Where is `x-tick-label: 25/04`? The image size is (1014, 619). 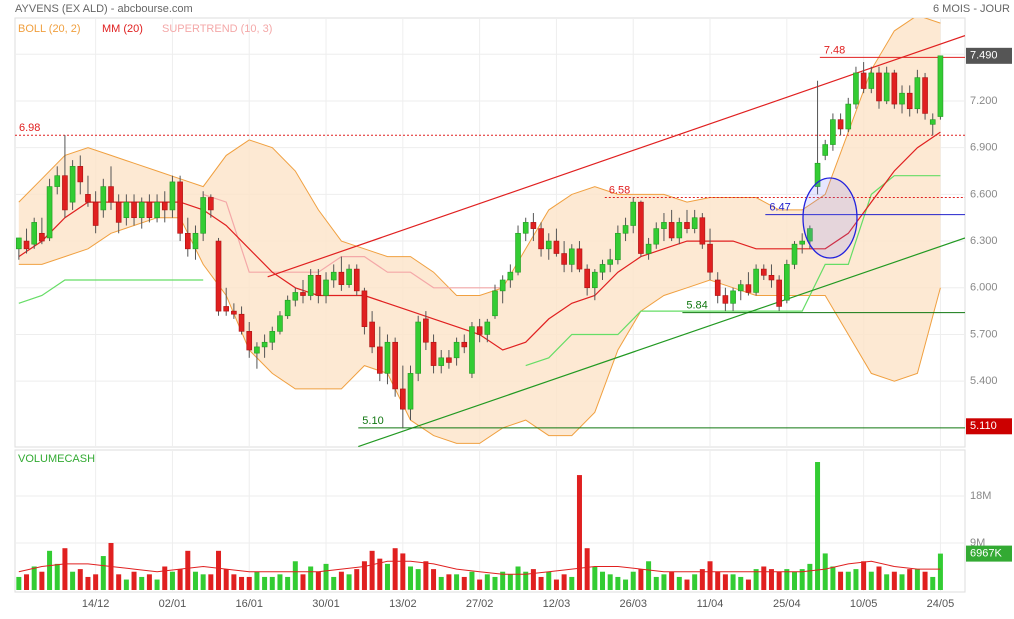 x-tick-label: 25/04 is located at coordinates (787, 604).